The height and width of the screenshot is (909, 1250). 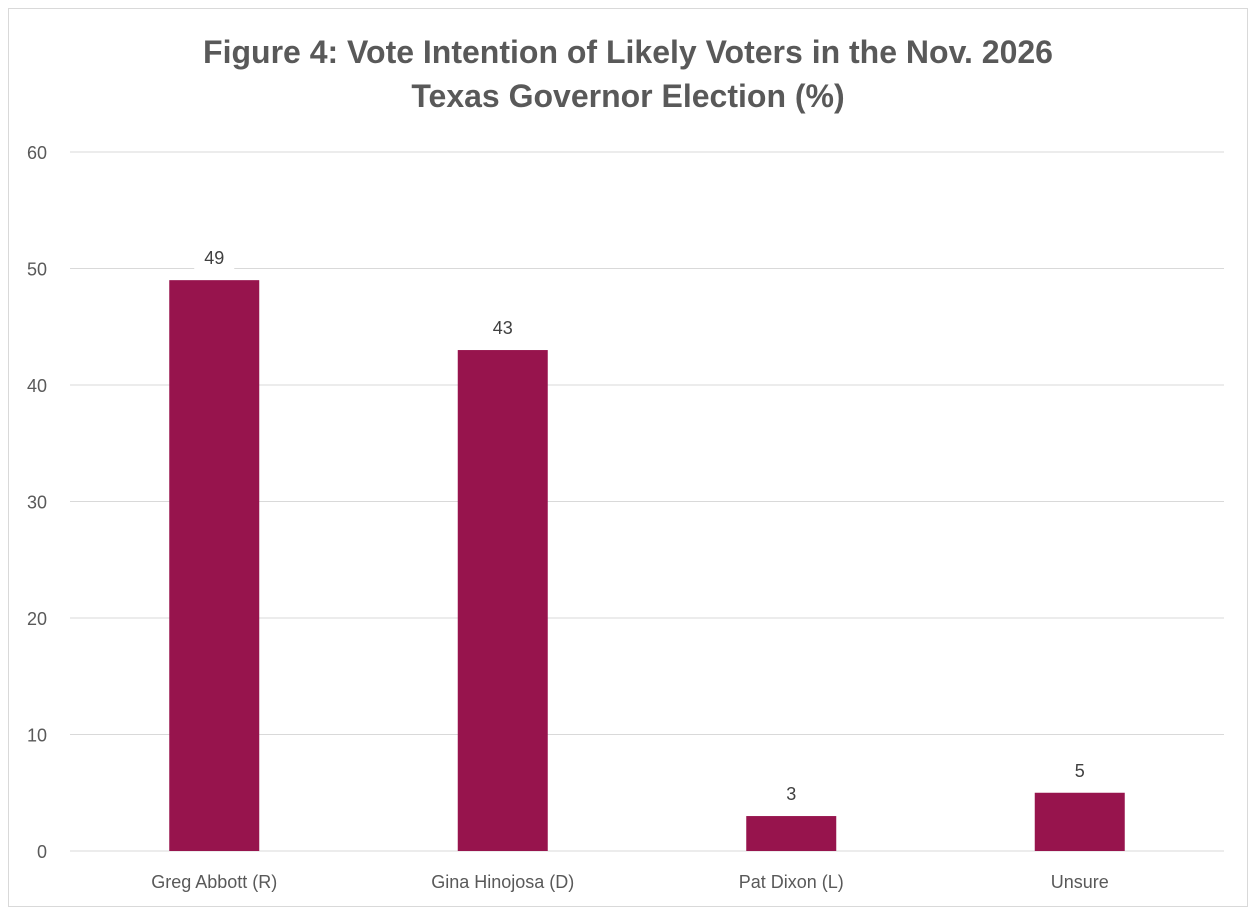 I want to click on x-tick-label: Greg Abbott (R), so click(x=214, y=882).